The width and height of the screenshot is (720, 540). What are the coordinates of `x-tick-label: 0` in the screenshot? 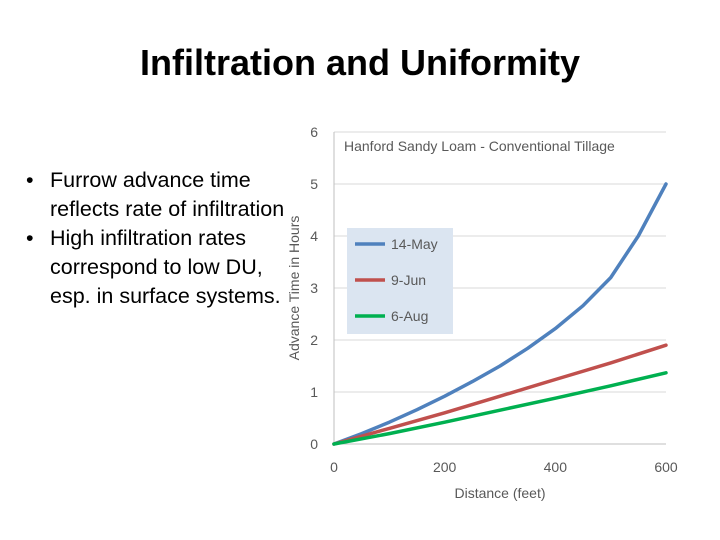 It's located at (334, 467).